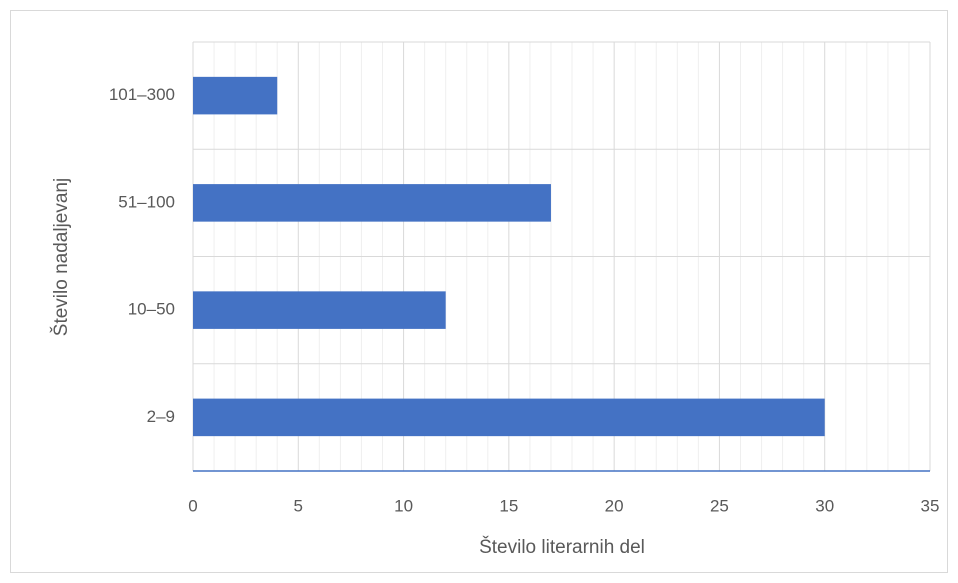 The width and height of the screenshot is (958, 583). What do you see at coordinates (719, 505) in the screenshot?
I see `x-tick-label: 25` at bounding box center [719, 505].